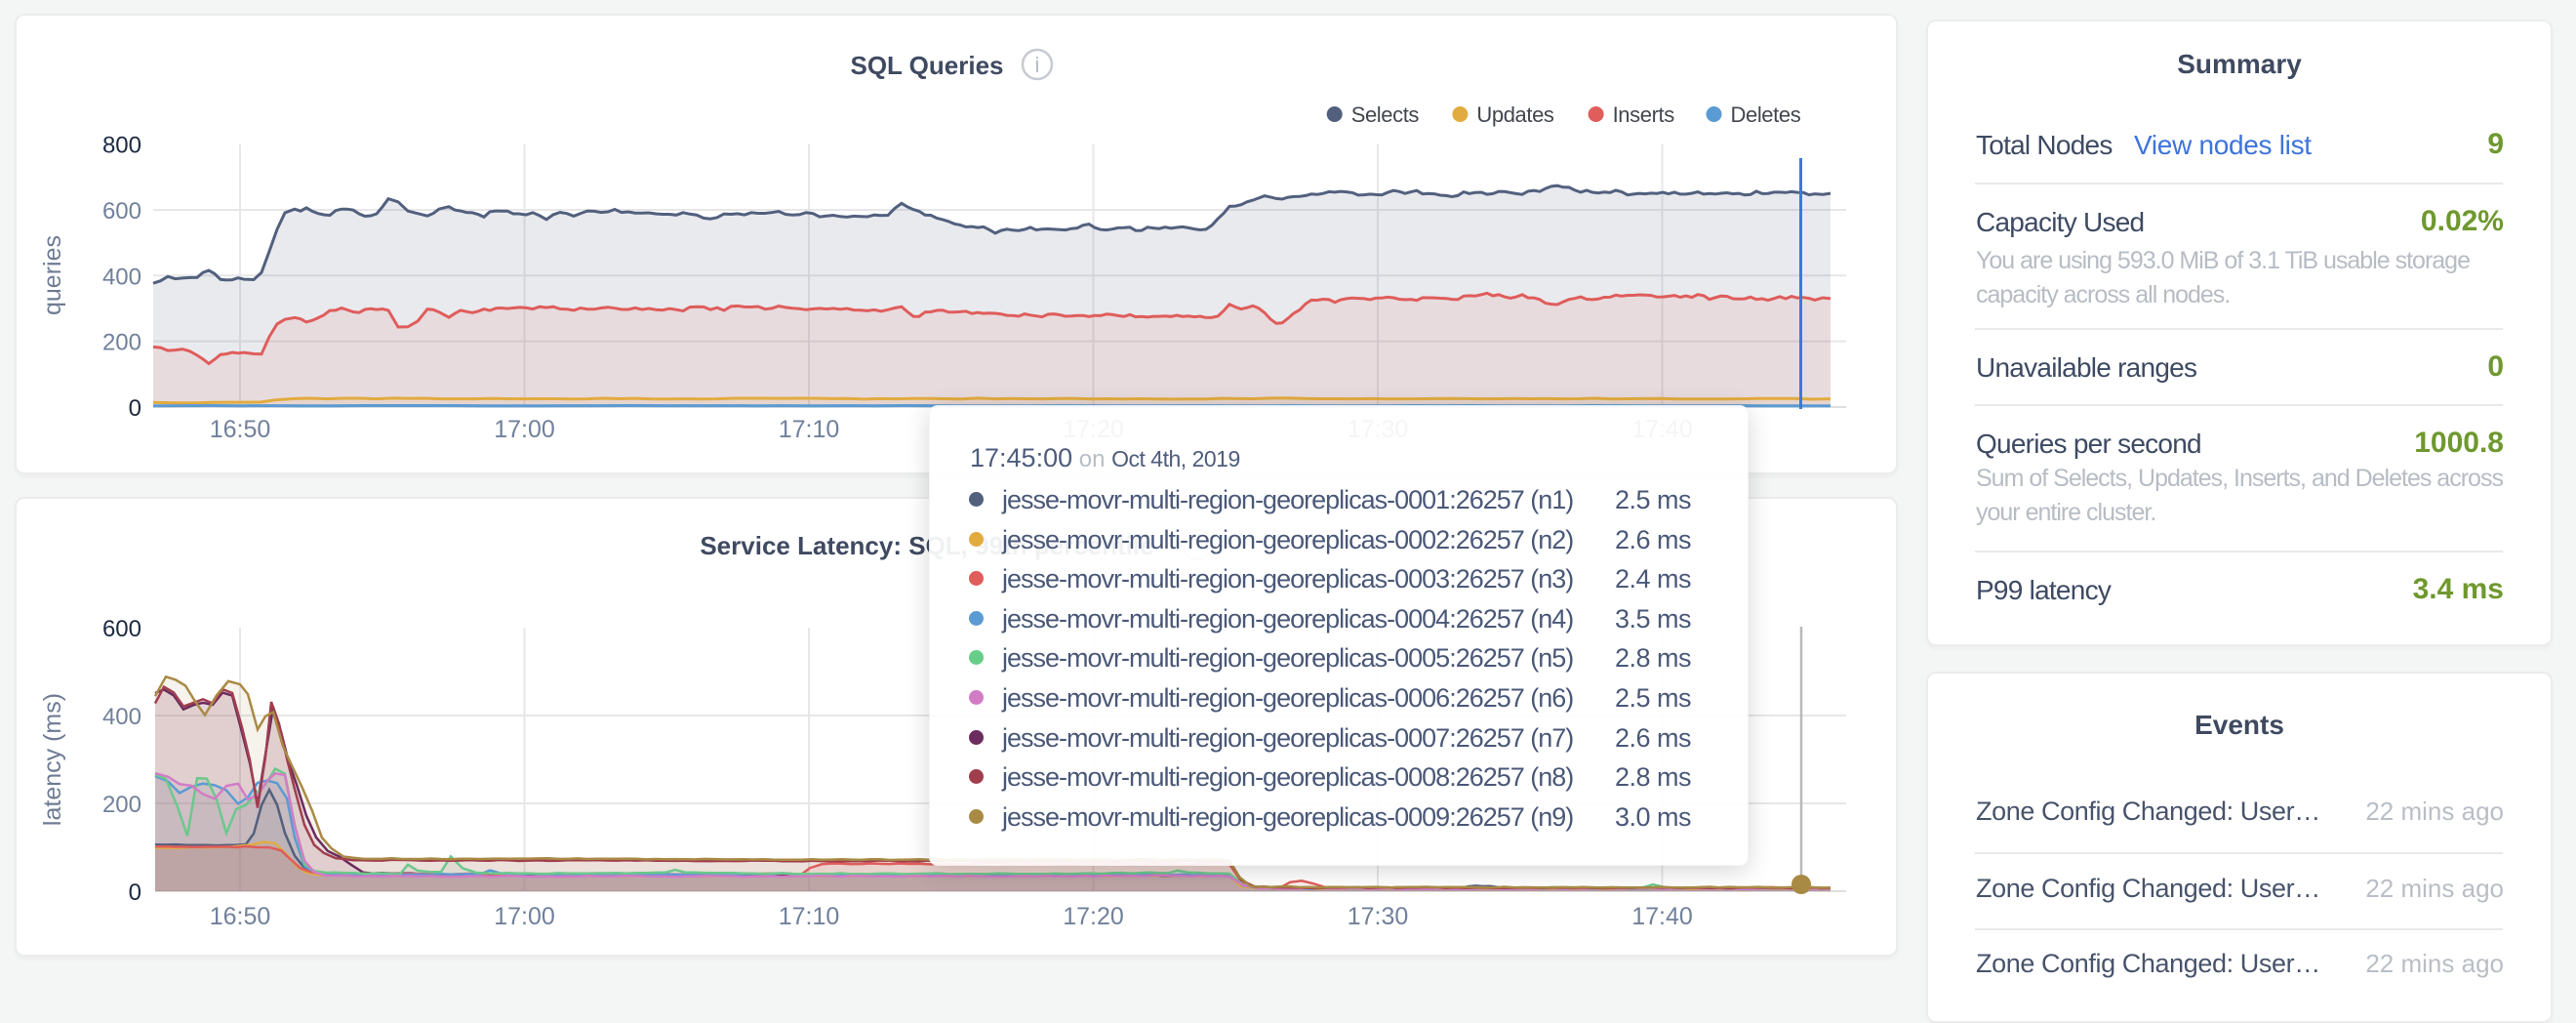  What do you see at coordinates (1093, 916) in the screenshot?
I see `svg-text: 17:20` at bounding box center [1093, 916].